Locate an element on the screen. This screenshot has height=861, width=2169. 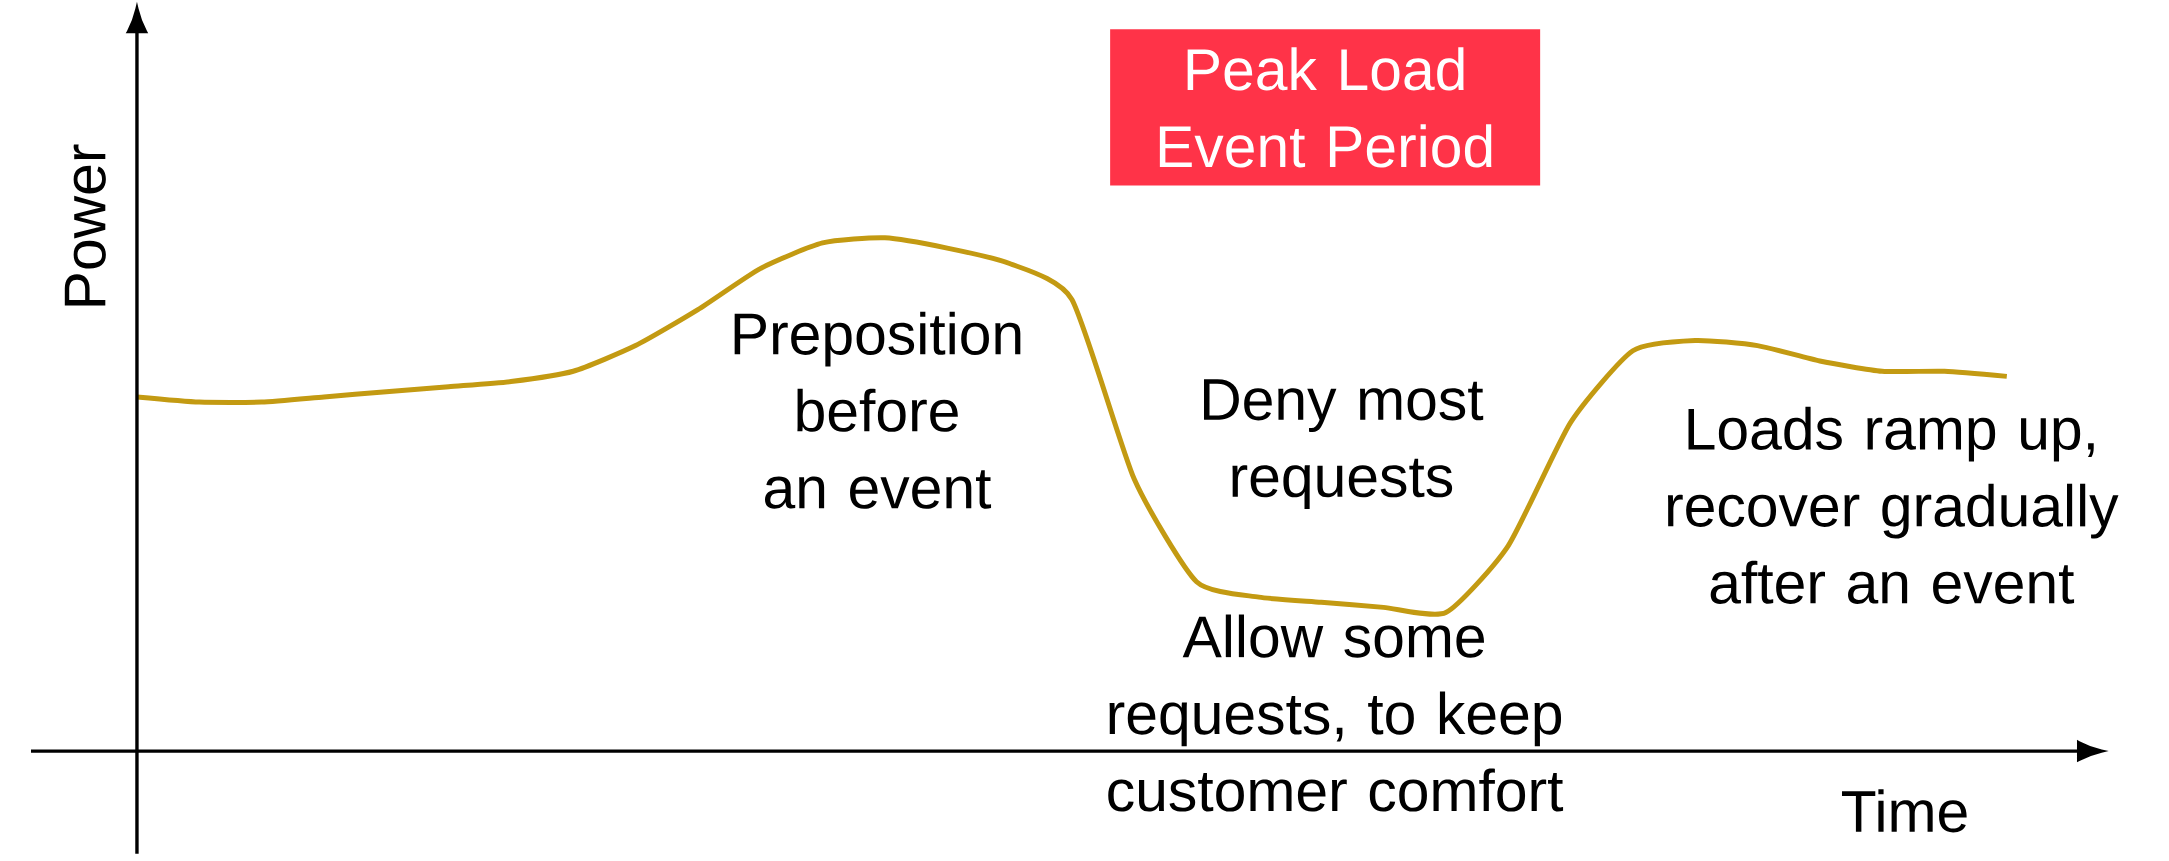
x-axis-title: Time is located at coordinates (1904, 811).